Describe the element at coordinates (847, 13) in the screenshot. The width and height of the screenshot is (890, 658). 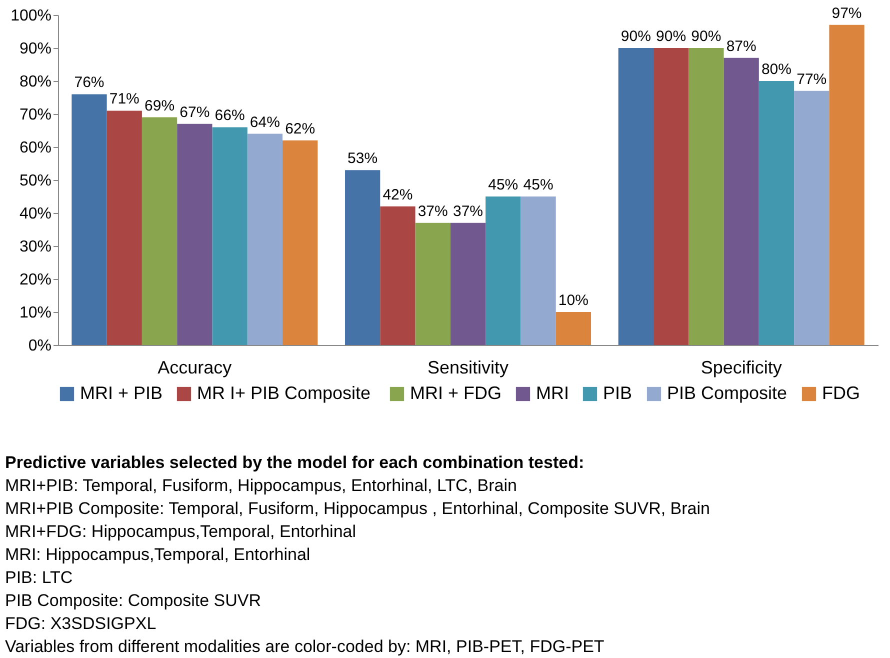
I see `data-label: 97%` at that location.